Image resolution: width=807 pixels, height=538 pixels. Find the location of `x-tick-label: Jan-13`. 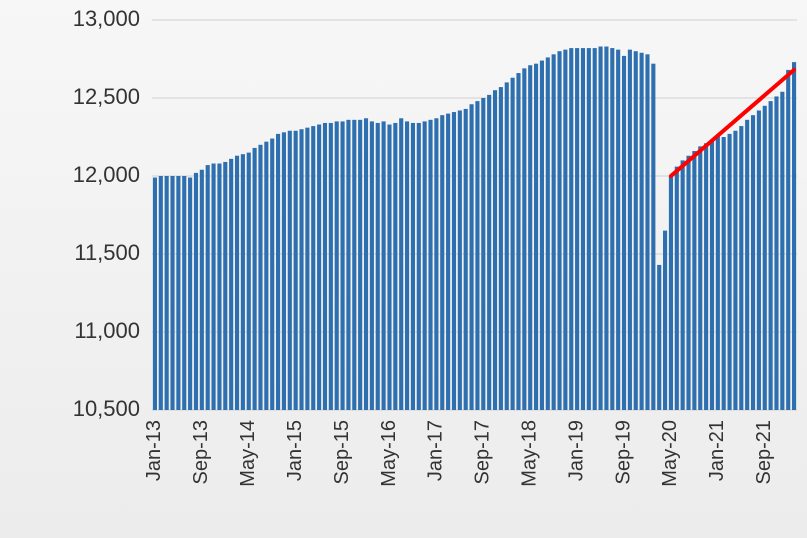

x-tick-label: Jan-13 is located at coordinates (154, 450).